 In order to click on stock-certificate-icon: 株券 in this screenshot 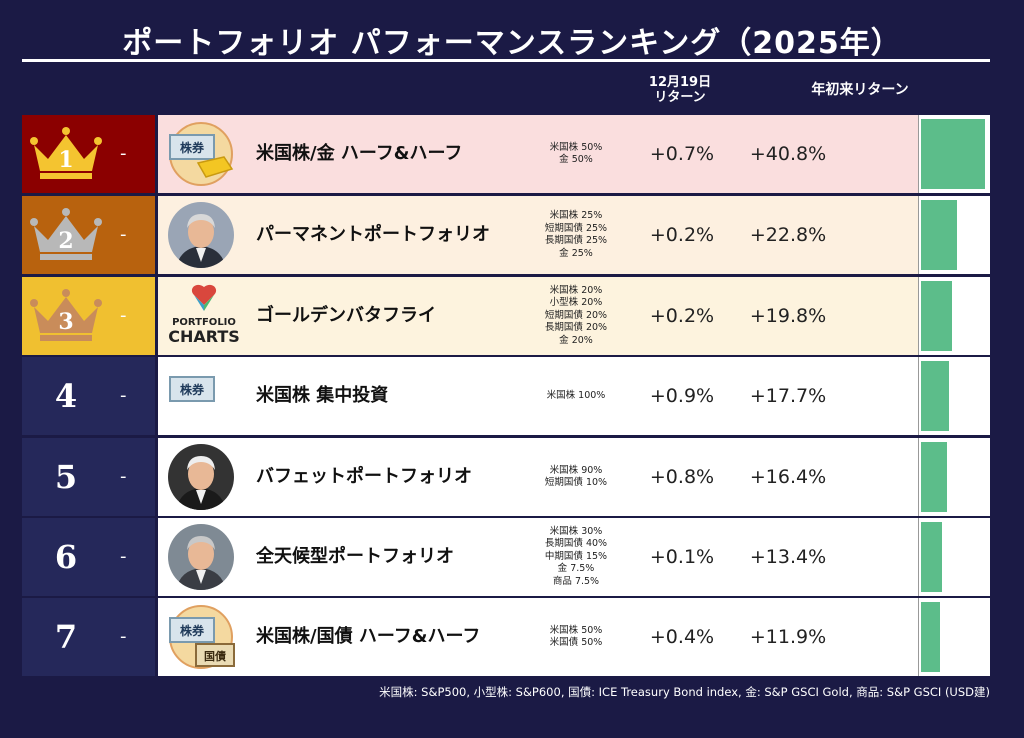, I will do `click(202, 396)`.